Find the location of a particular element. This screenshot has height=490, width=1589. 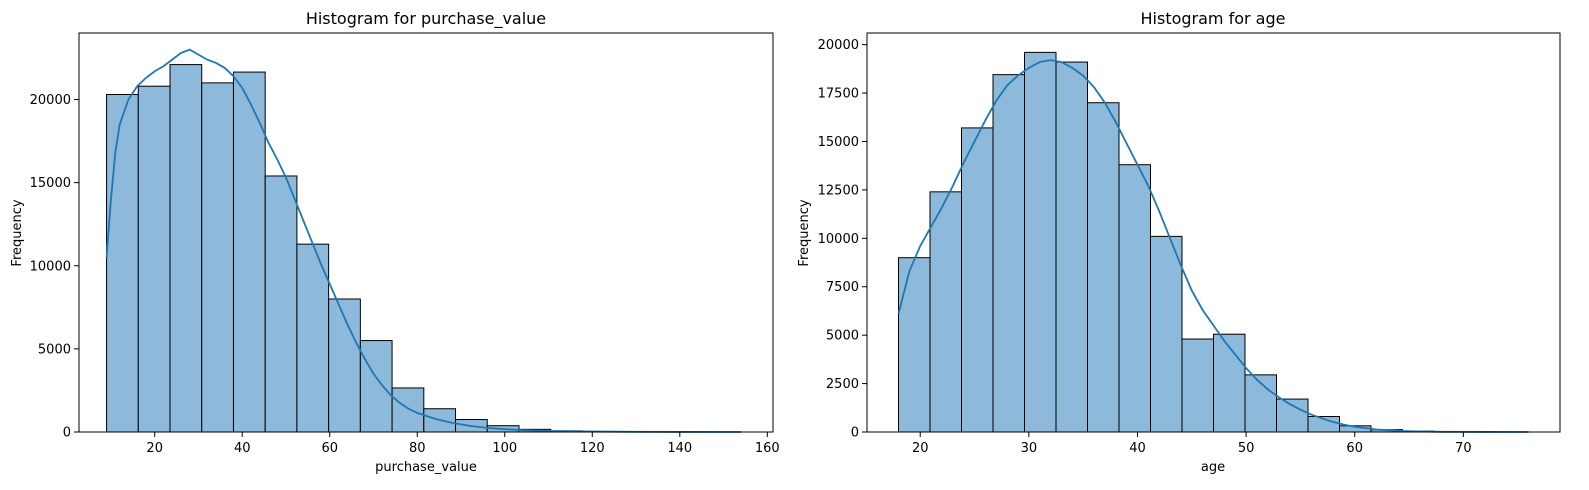

x-axis-label: age is located at coordinates (1213, 467).